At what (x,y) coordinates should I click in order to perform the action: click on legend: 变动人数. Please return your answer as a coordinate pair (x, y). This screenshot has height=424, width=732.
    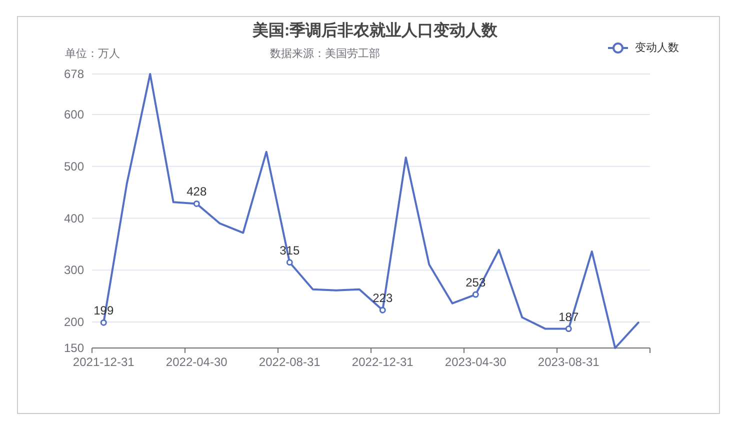
    Looking at the image, I should click on (643, 48).